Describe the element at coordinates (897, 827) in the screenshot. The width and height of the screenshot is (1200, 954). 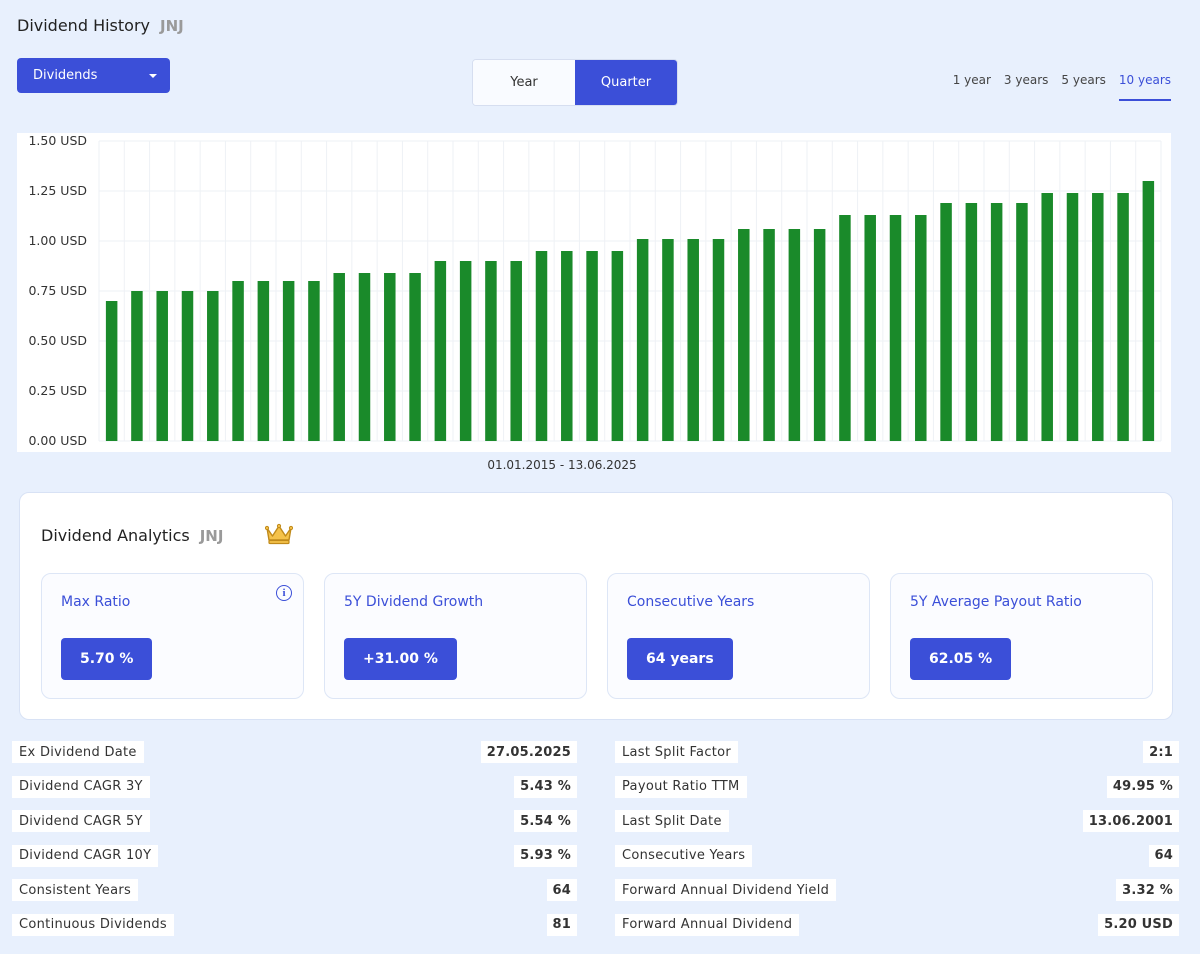
I see `stat-row: Last Split Date 13.06.2001` at that location.